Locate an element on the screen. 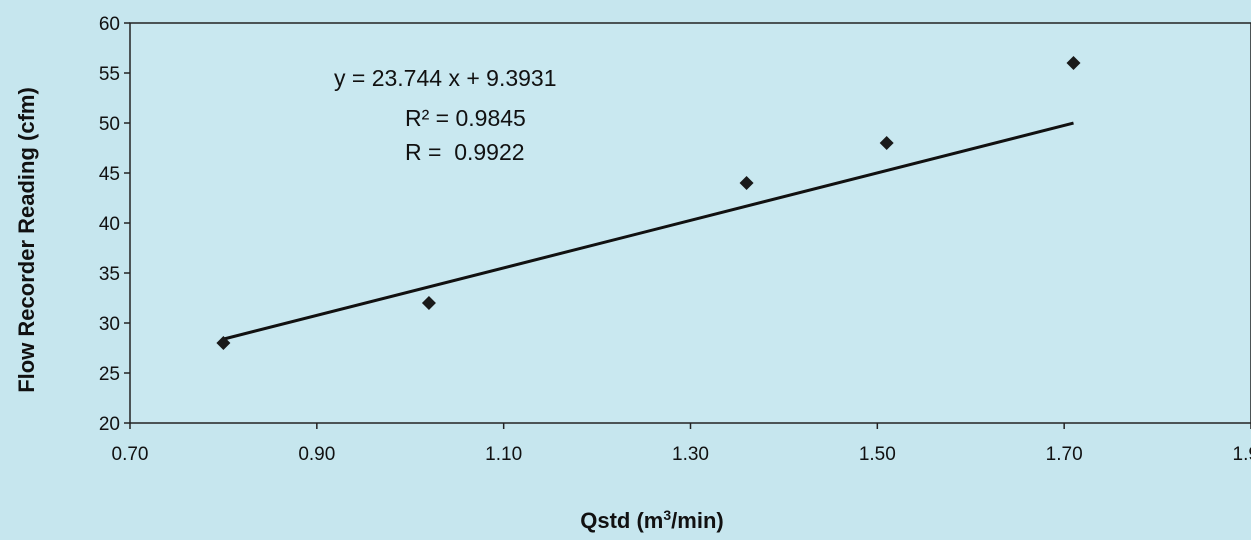  x-tick-label: 1.90 is located at coordinates (1242, 454).